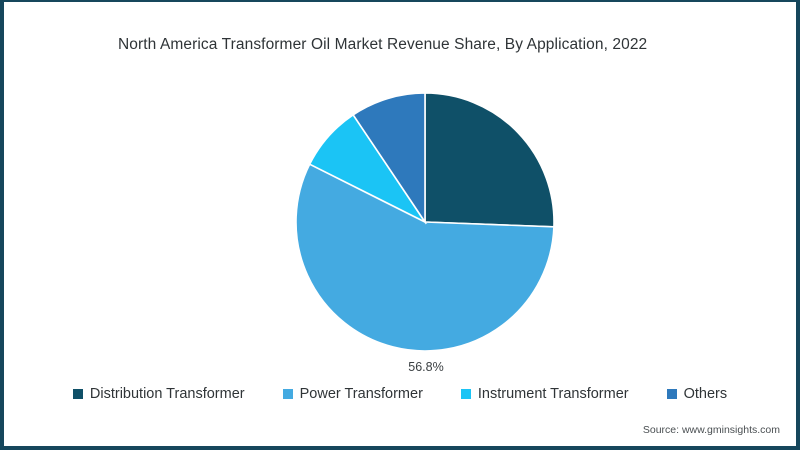  I want to click on legend-item-instrument-transformer: Instrument Transformer, so click(544, 394).